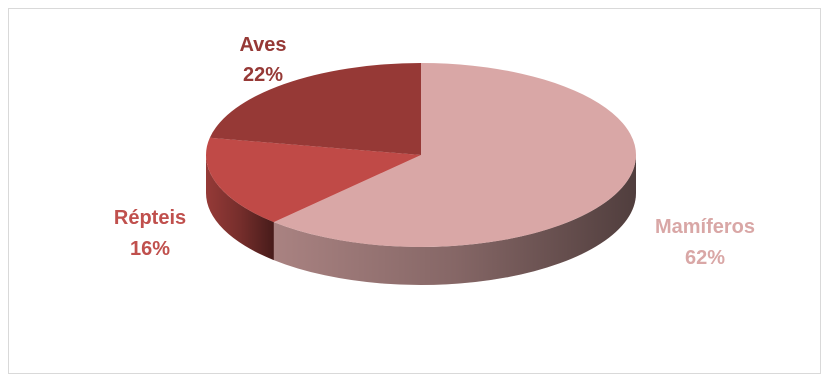 The width and height of the screenshot is (830, 382). I want to click on pie-side-shade-mamiferos, so click(454, 220).